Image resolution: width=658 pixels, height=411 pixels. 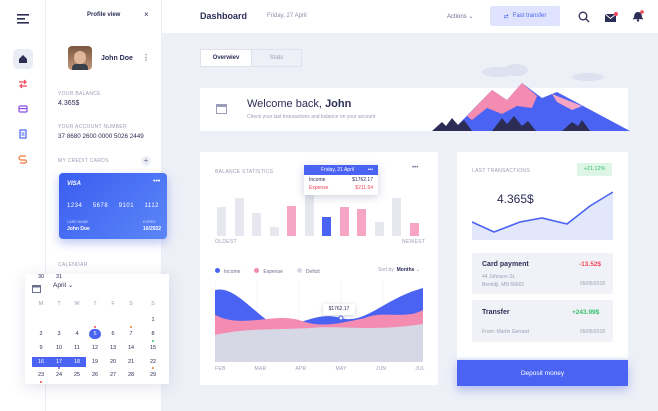 What do you see at coordinates (59, 334) in the screenshot?
I see `calendar-day: 3` at bounding box center [59, 334].